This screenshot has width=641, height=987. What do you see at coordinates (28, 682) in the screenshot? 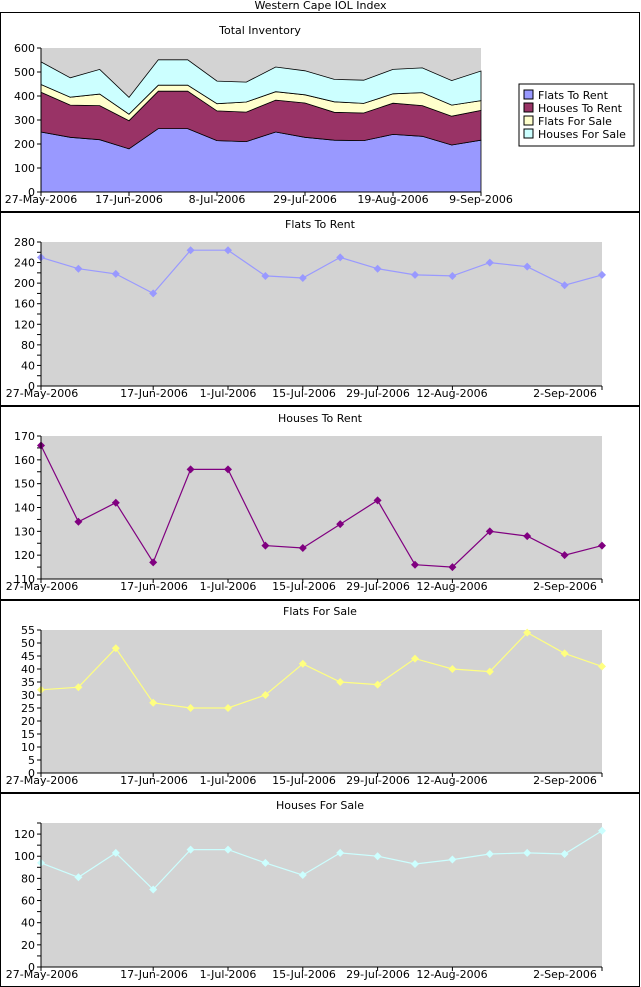
I see `y-tick-label: 35` at bounding box center [28, 682].